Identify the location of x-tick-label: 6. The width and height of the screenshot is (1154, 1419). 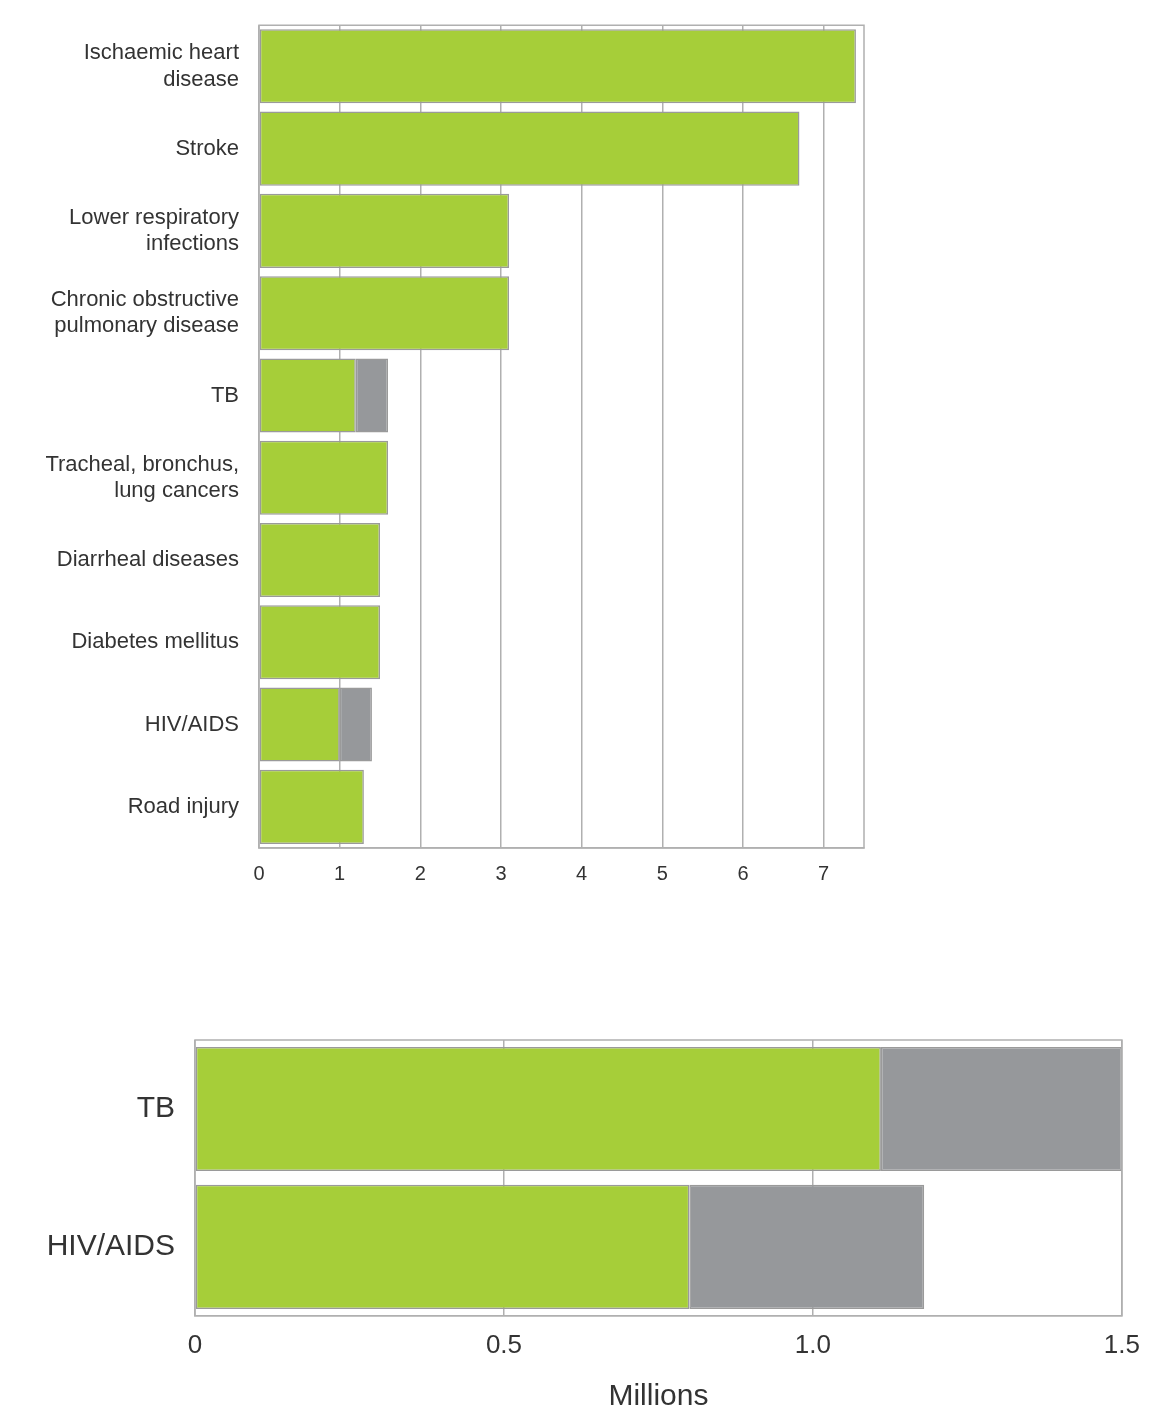
(743, 872).